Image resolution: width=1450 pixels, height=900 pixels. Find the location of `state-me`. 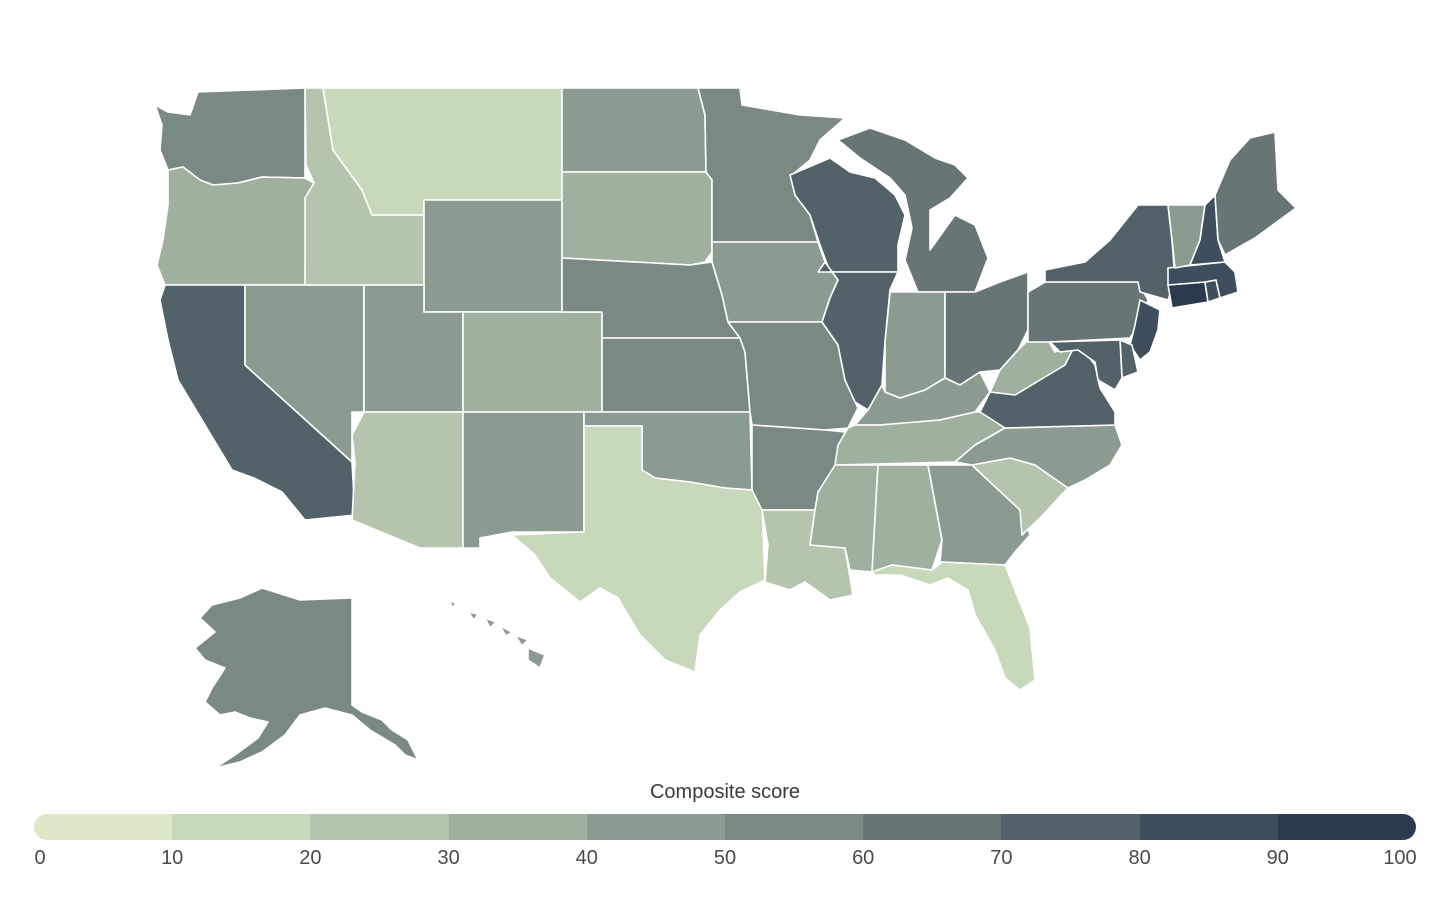

state-me is located at coordinates (1255, 193).